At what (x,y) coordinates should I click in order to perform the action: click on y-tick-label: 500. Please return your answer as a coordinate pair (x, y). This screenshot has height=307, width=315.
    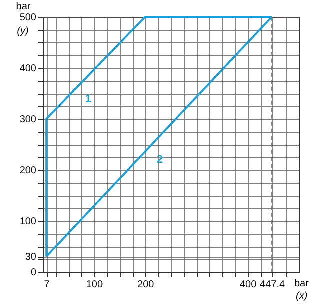
    Looking at the image, I should click on (28, 18).